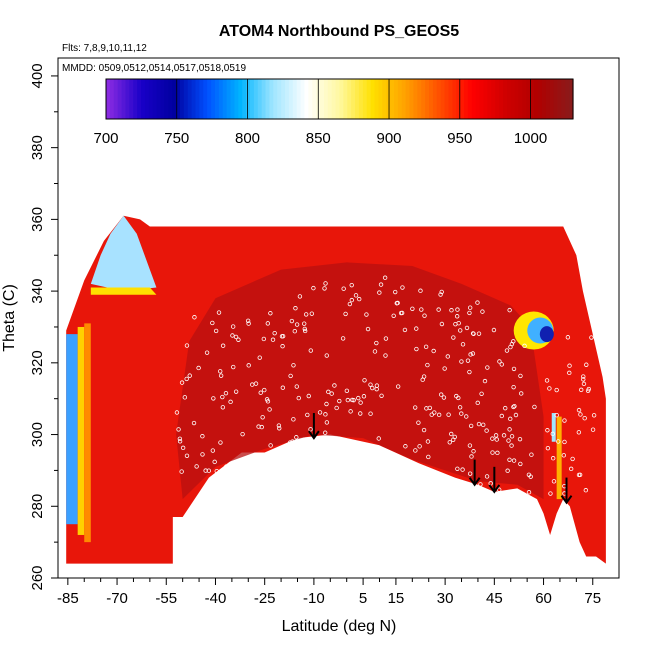  What do you see at coordinates (216, 598) in the screenshot?
I see `x-tick-label: -40` at bounding box center [216, 598].